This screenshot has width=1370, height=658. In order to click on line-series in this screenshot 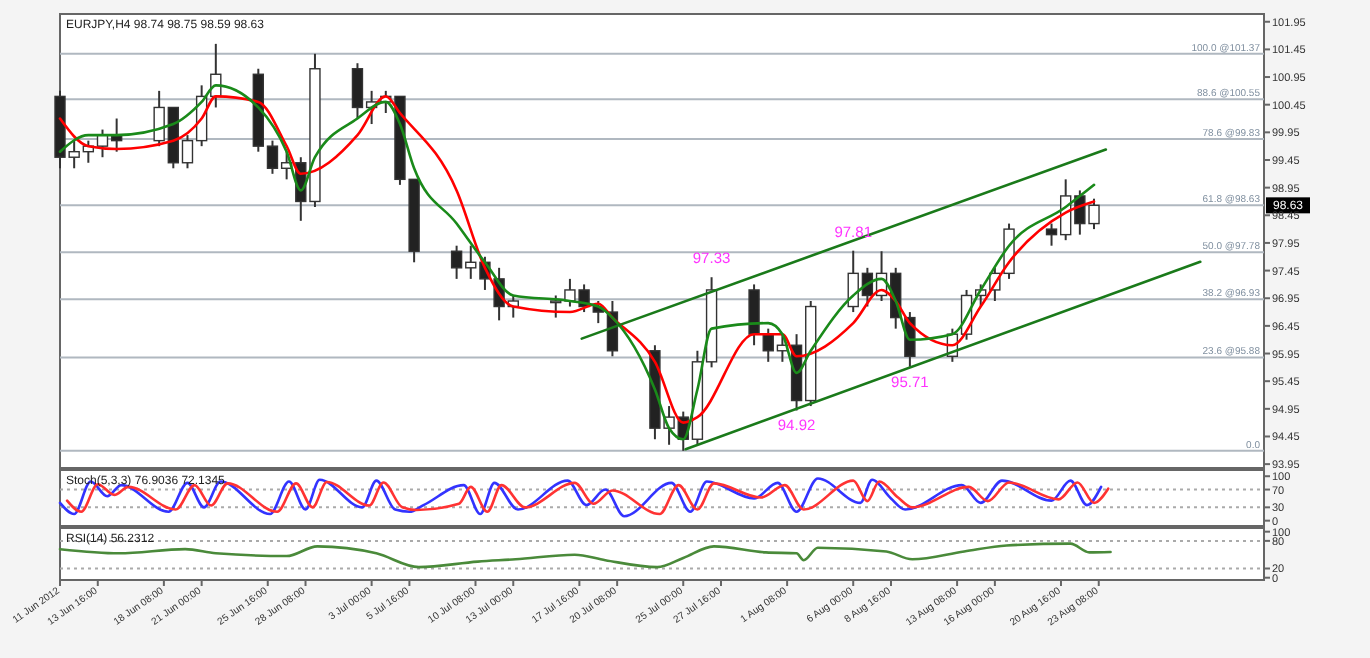, I will do `click(585, 555)`.